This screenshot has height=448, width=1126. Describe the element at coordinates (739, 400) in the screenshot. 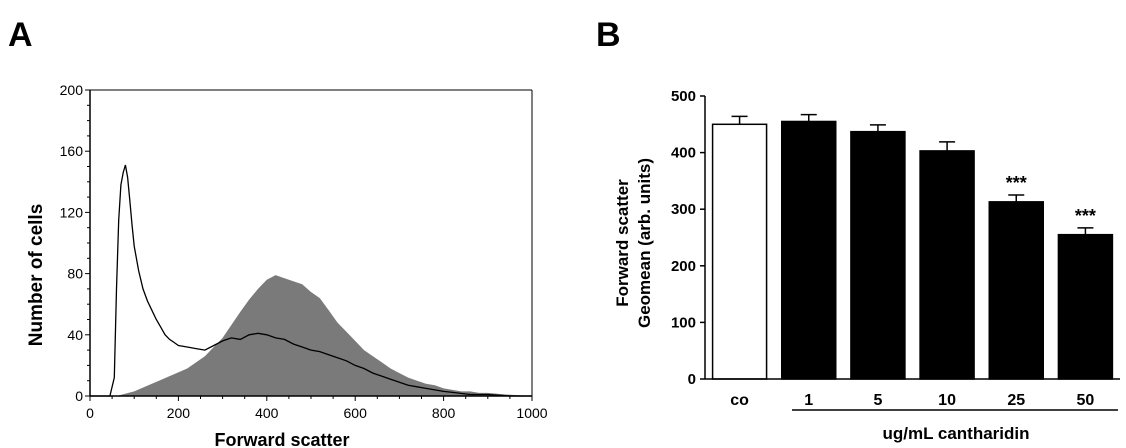

I see `category-label: co` at that location.